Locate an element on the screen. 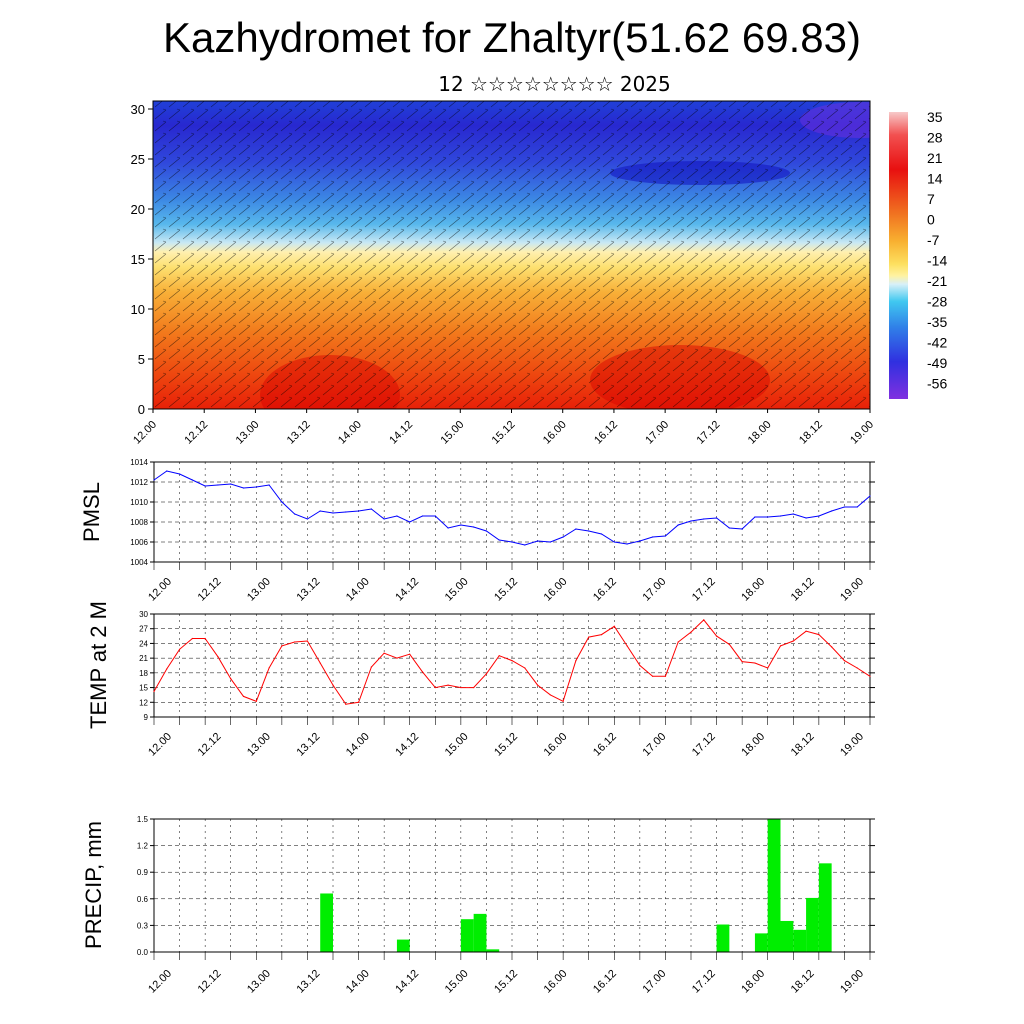 Image resolution: width=1024 pixels, height=1024 pixels. y-tick-label: 30 is located at coordinates (143, 614).